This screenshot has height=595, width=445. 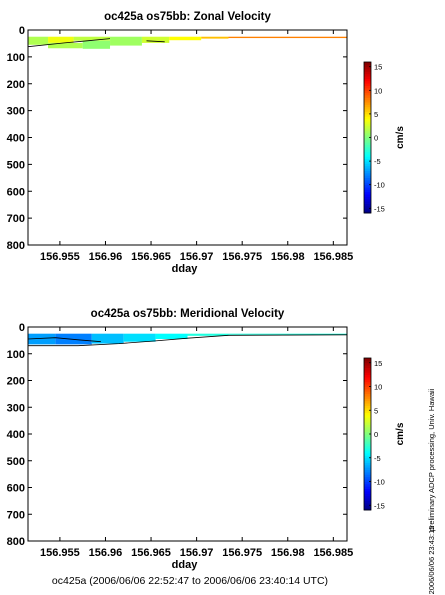 I want to click on panel2-y-tick-label-1: 100, so click(x=16, y=355).